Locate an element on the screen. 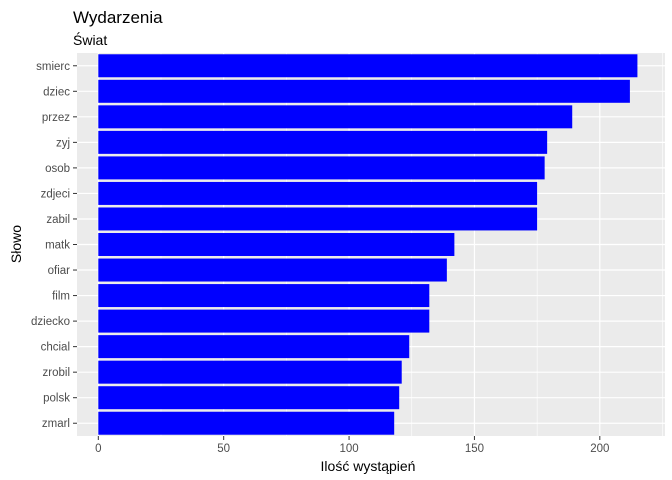 This screenshot has width=672, height=480. x-tick-label: 200 is located at coordinates (599, 449).